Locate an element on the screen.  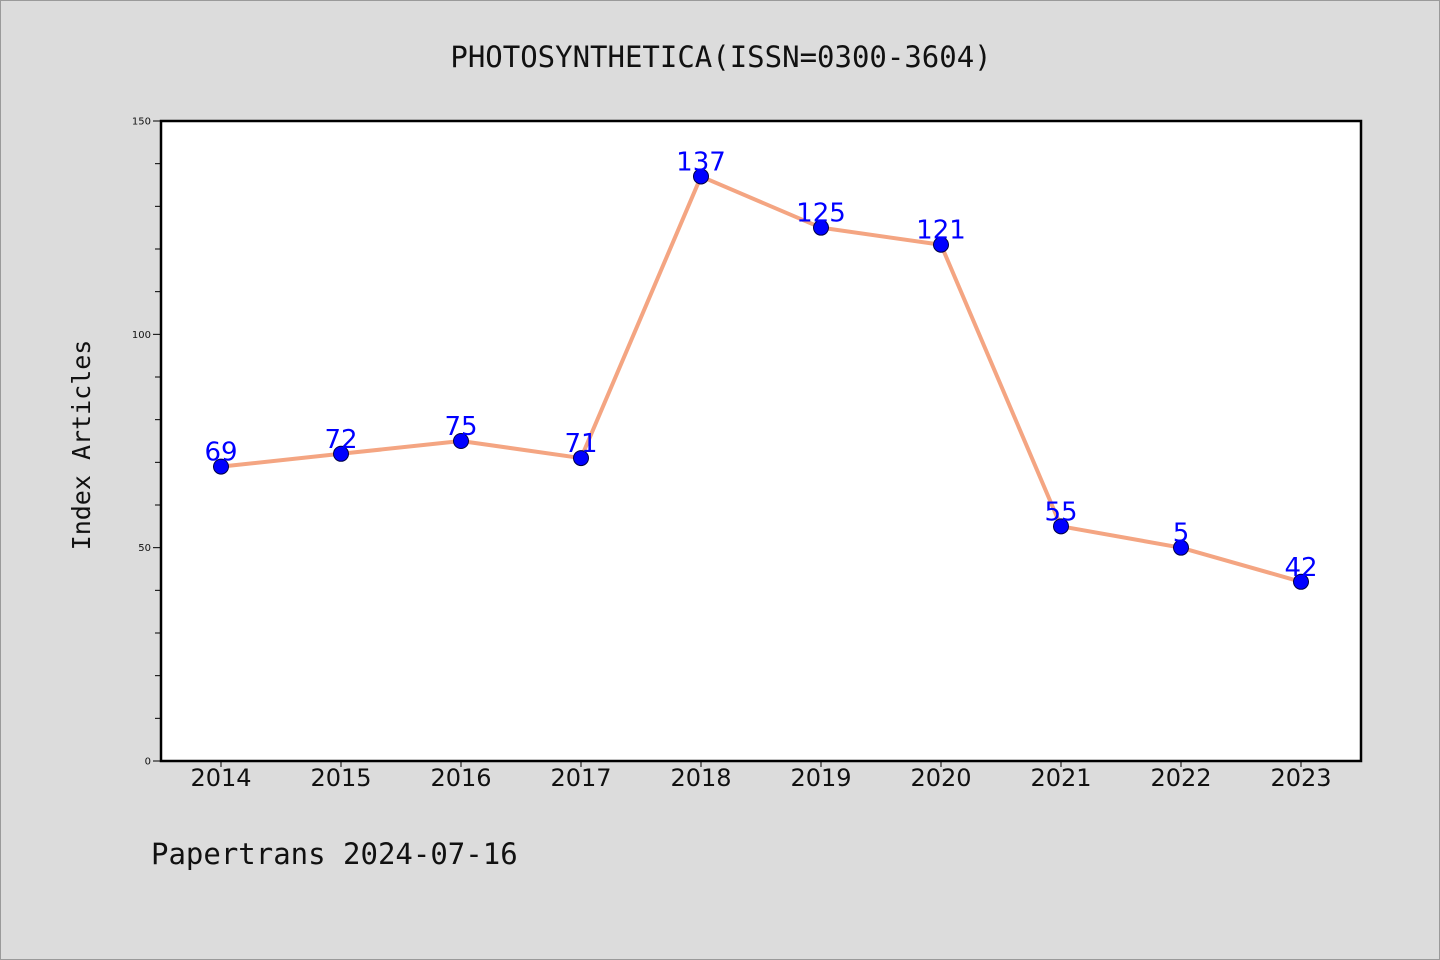
data-label: 55 is located at coordinates (1060, 512).